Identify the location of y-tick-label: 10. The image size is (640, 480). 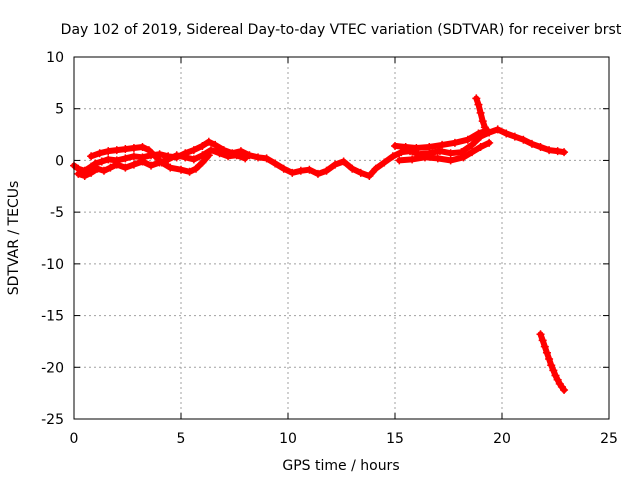
(55, 58).